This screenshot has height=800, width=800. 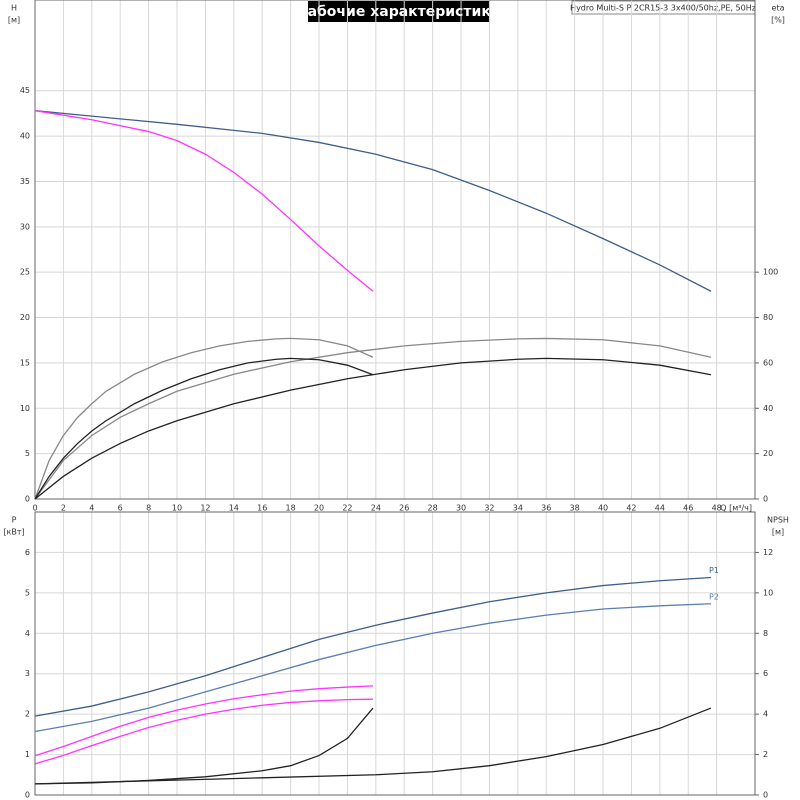 I want to click on x-tick-label: 48, so click(x=717, y=508).